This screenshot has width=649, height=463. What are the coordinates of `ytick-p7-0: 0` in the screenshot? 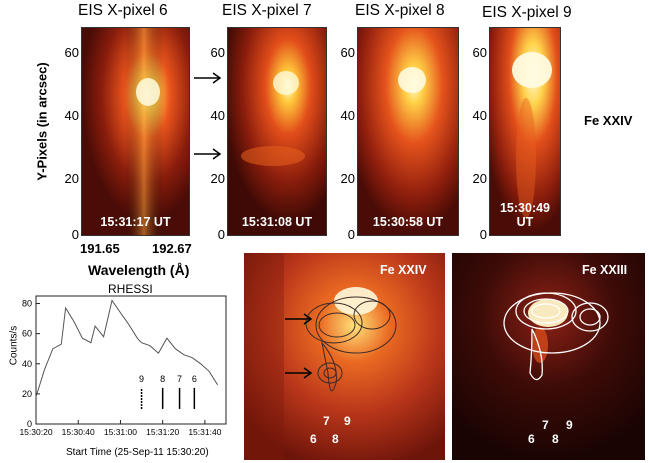 It's located at (221, 234).